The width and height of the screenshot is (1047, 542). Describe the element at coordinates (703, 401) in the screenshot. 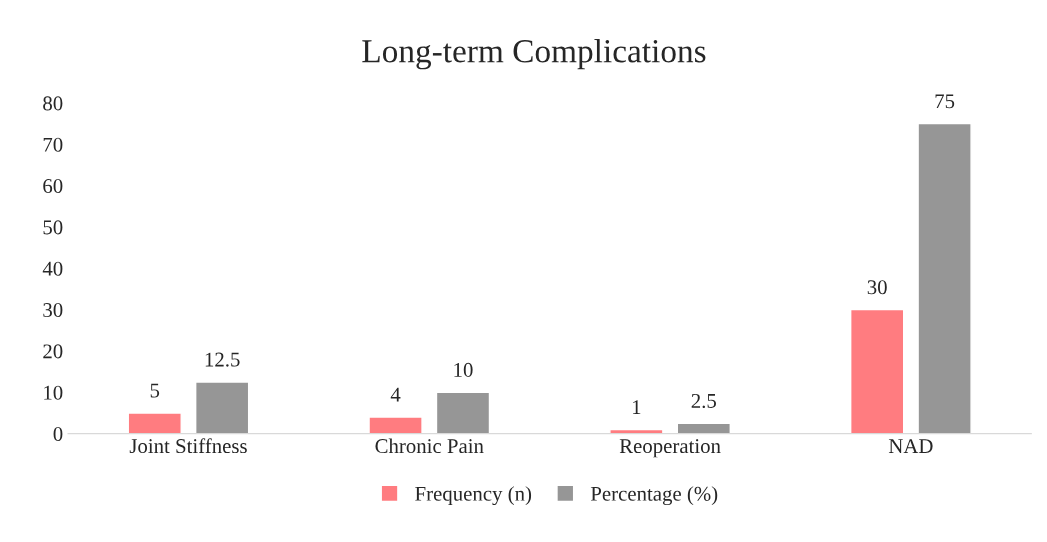

I see `data-label: 2.5` at that location.